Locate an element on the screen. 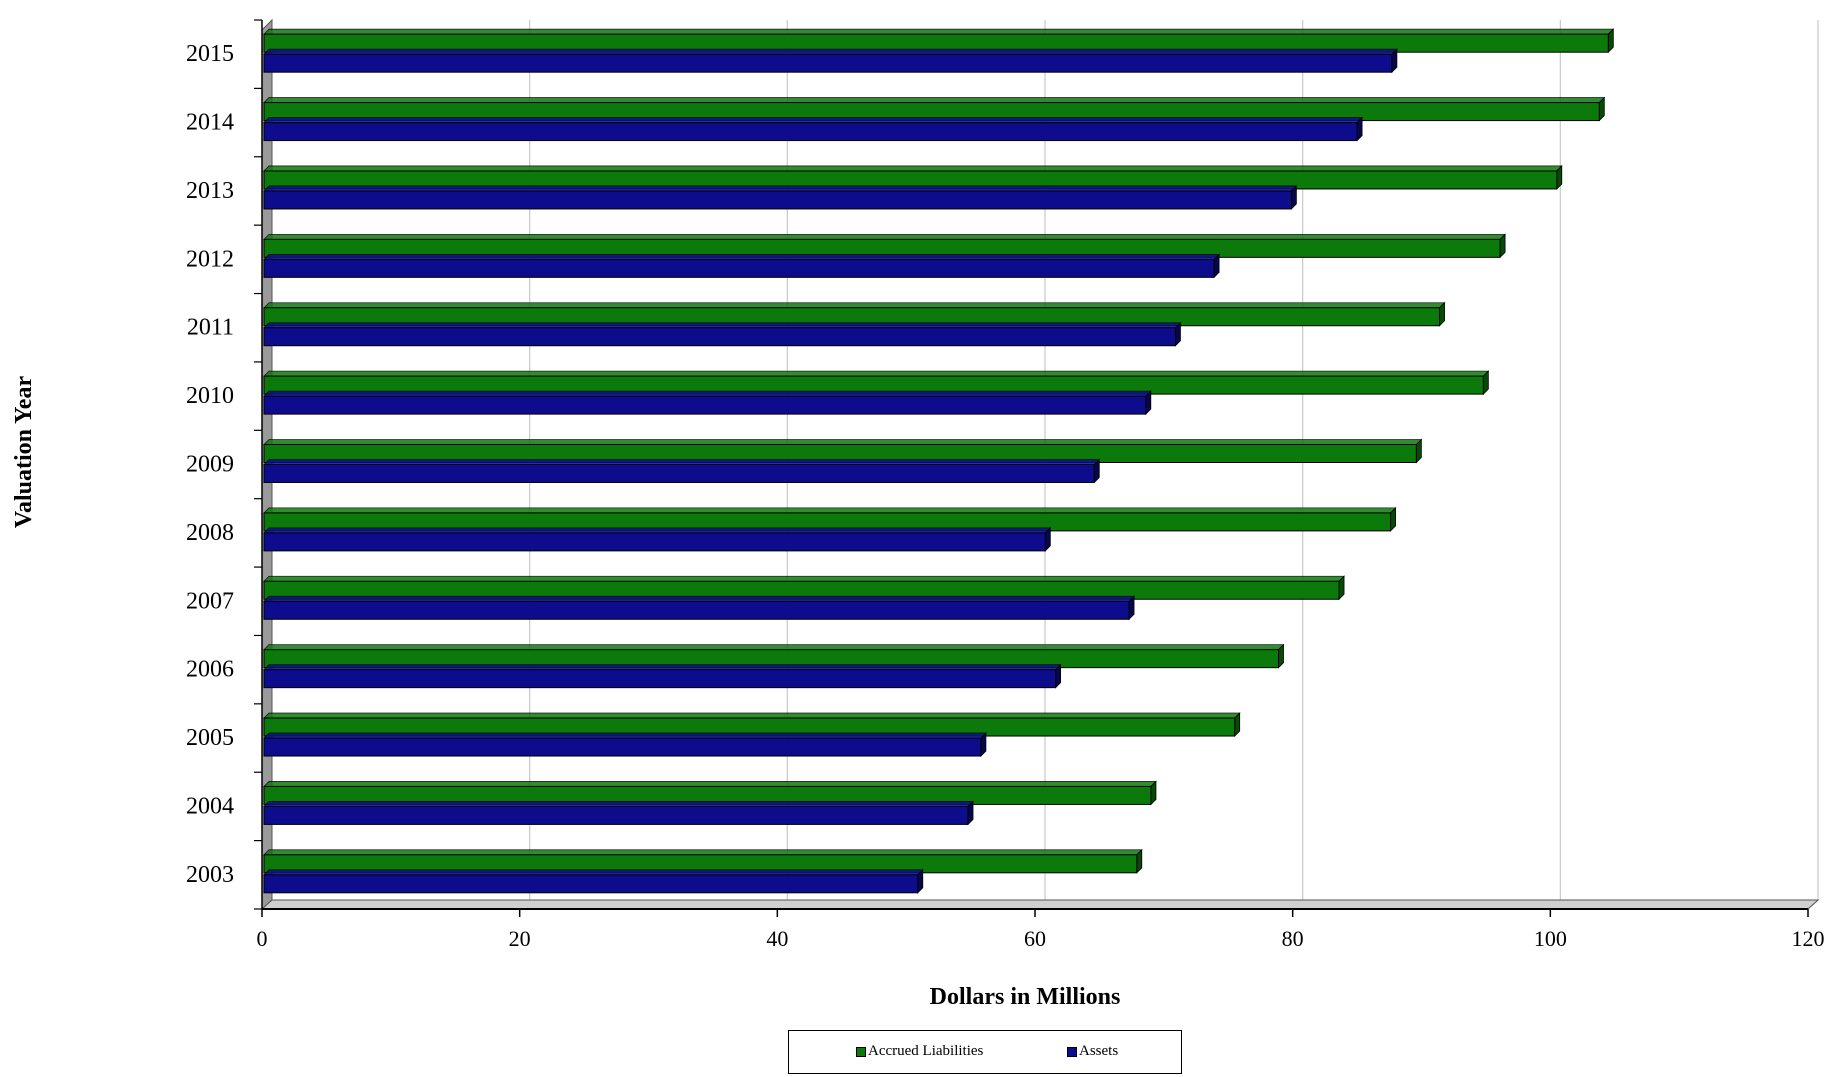  y-tick-label: 2008 is located at coordinates (210, 533).